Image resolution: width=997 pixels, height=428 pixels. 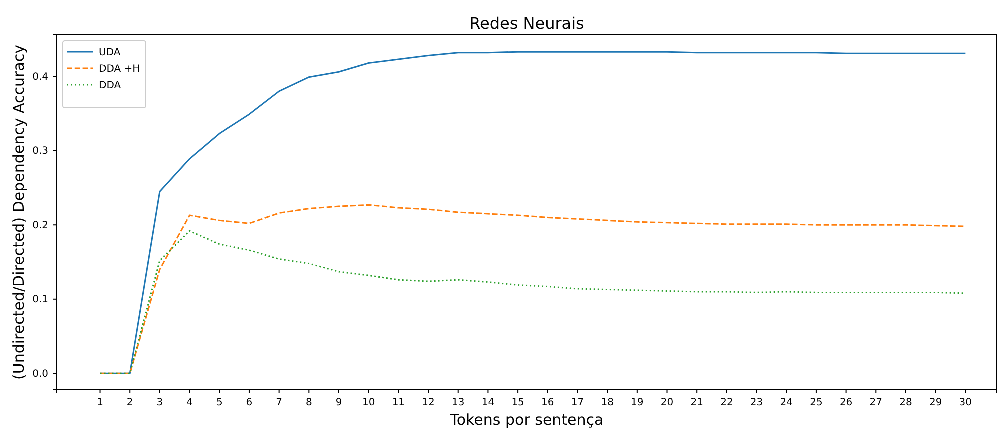 I want to click on x-tick-label: 16, so click(x=548, y=403).